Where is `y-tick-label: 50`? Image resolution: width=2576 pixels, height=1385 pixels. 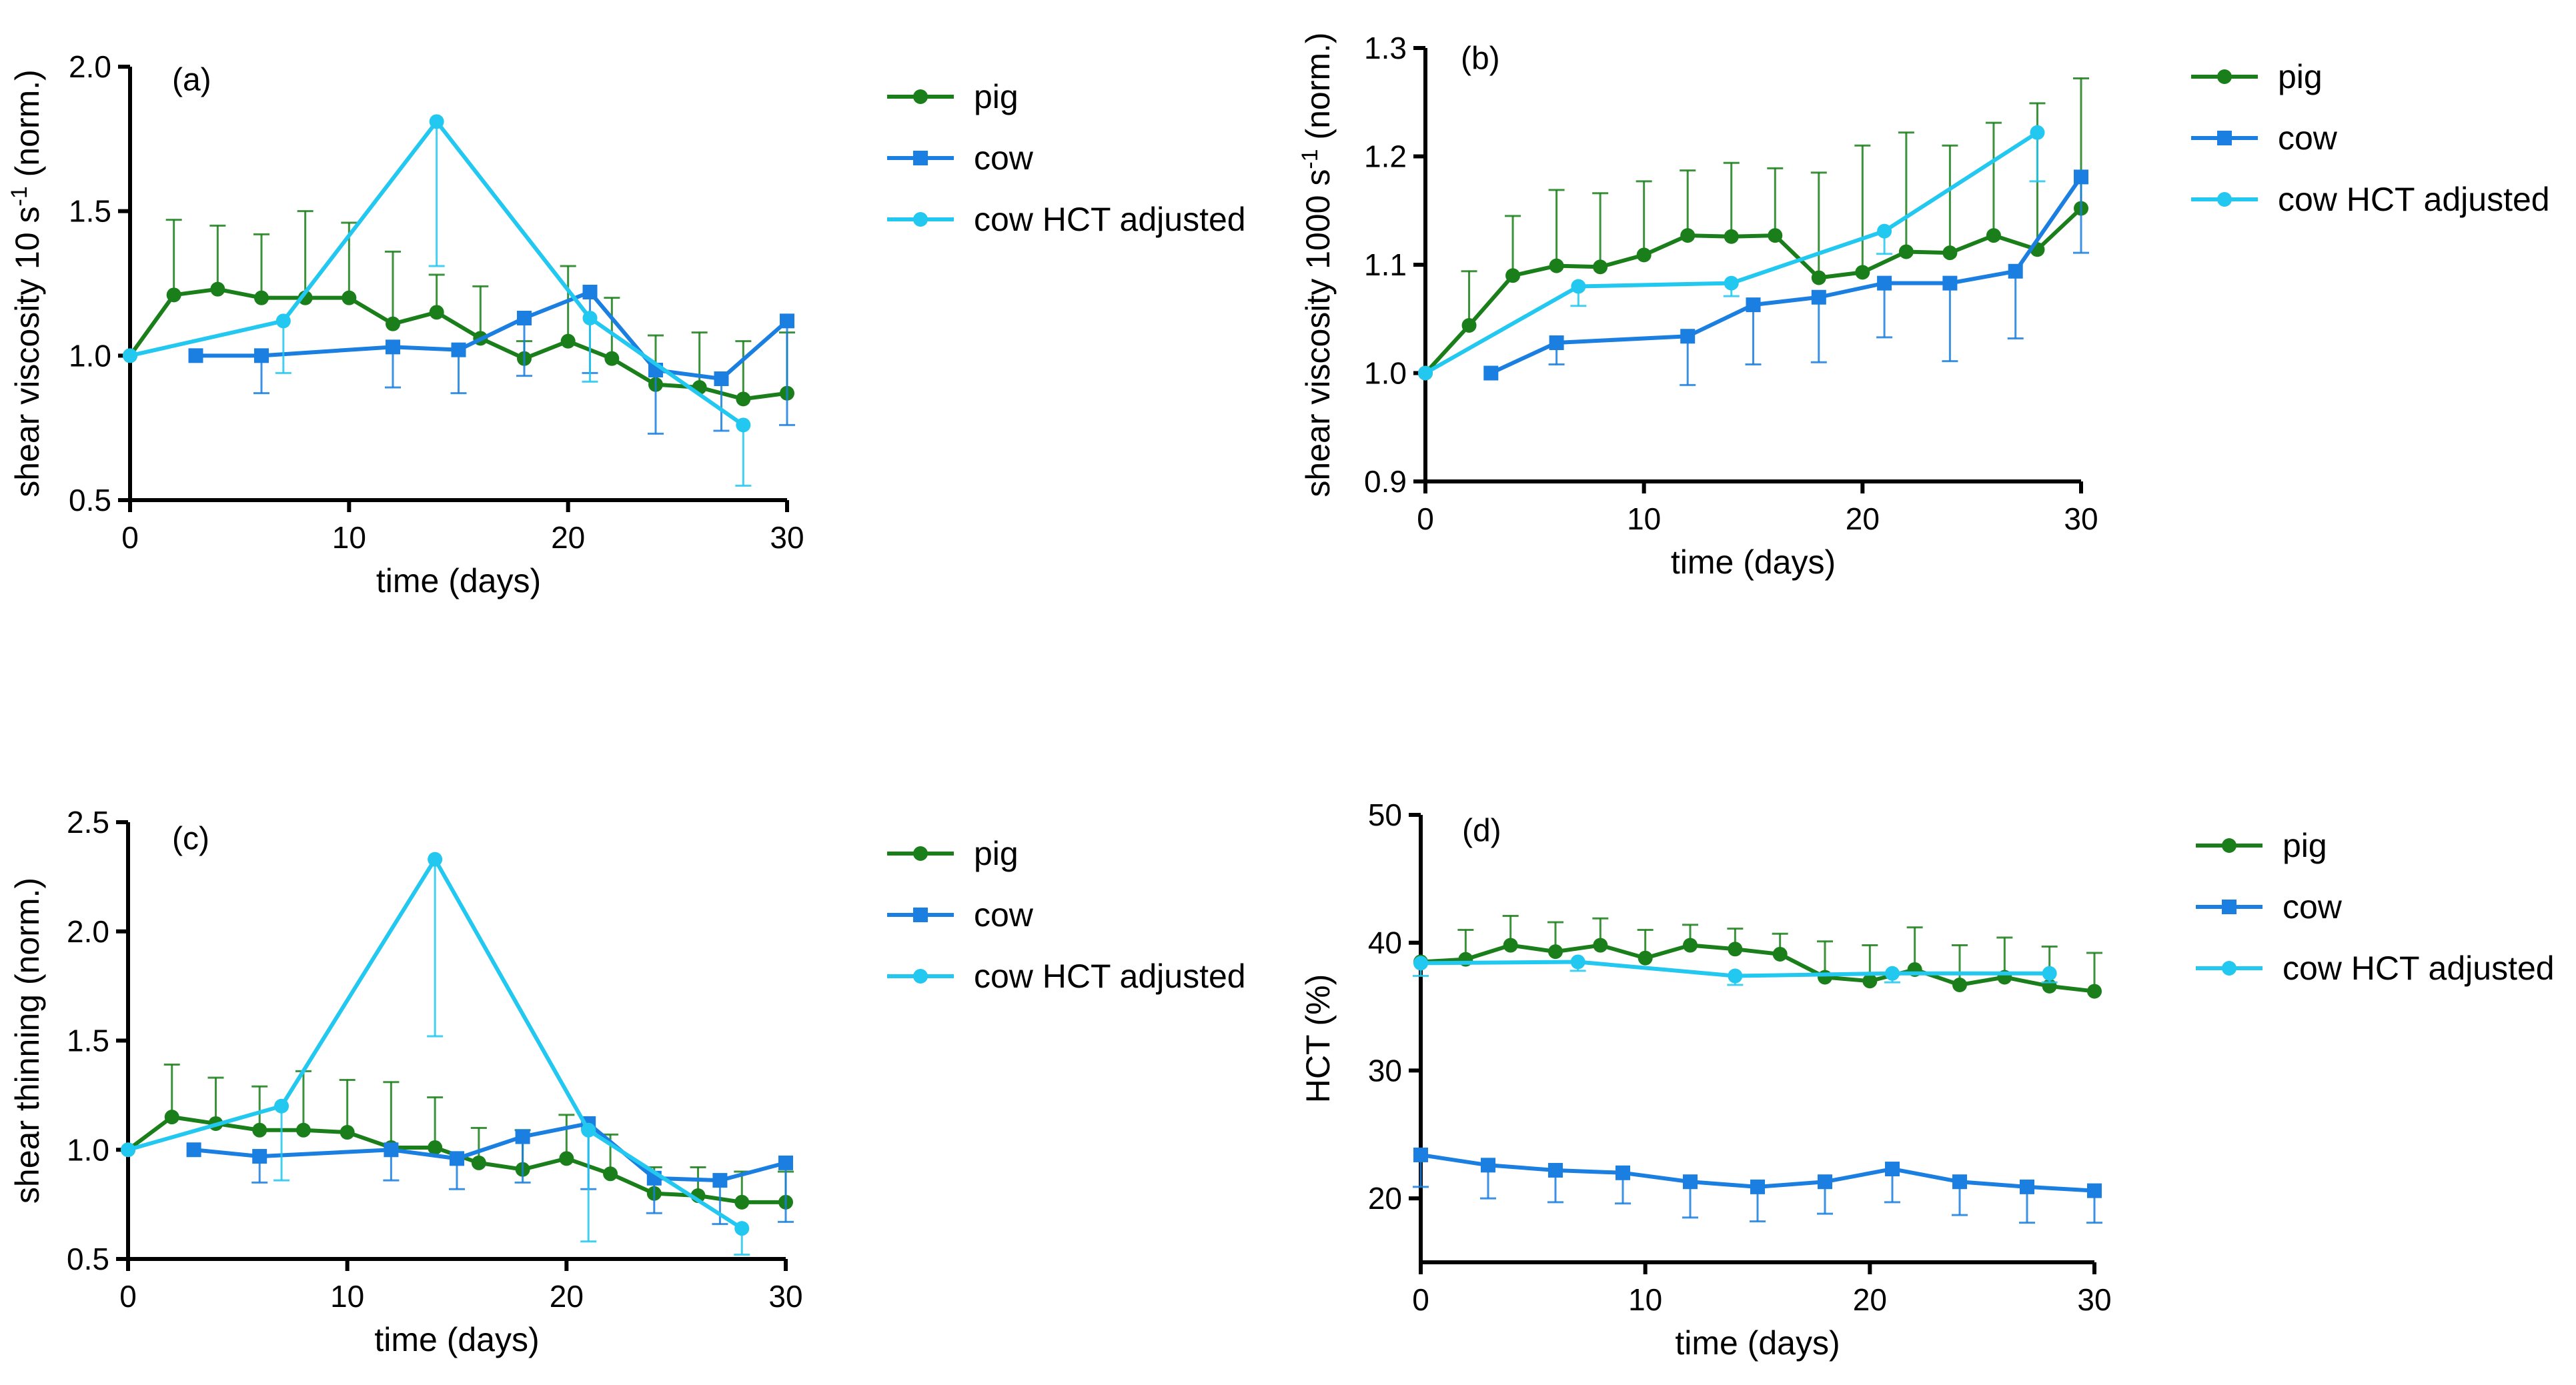 y-tick-label: 50 is located at coordinates (1385, 815).